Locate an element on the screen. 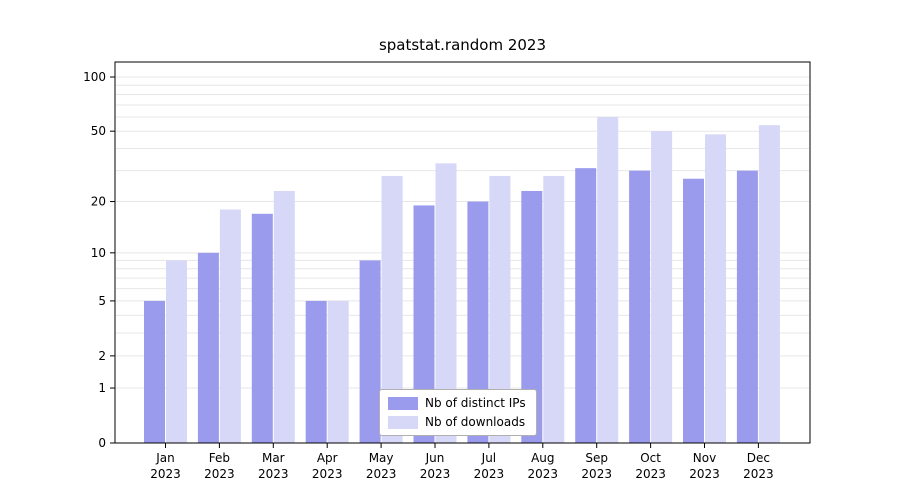 This screenshot has height=500, width=900. x-tick-label-month: Oct is located at coordinates (650, 458).